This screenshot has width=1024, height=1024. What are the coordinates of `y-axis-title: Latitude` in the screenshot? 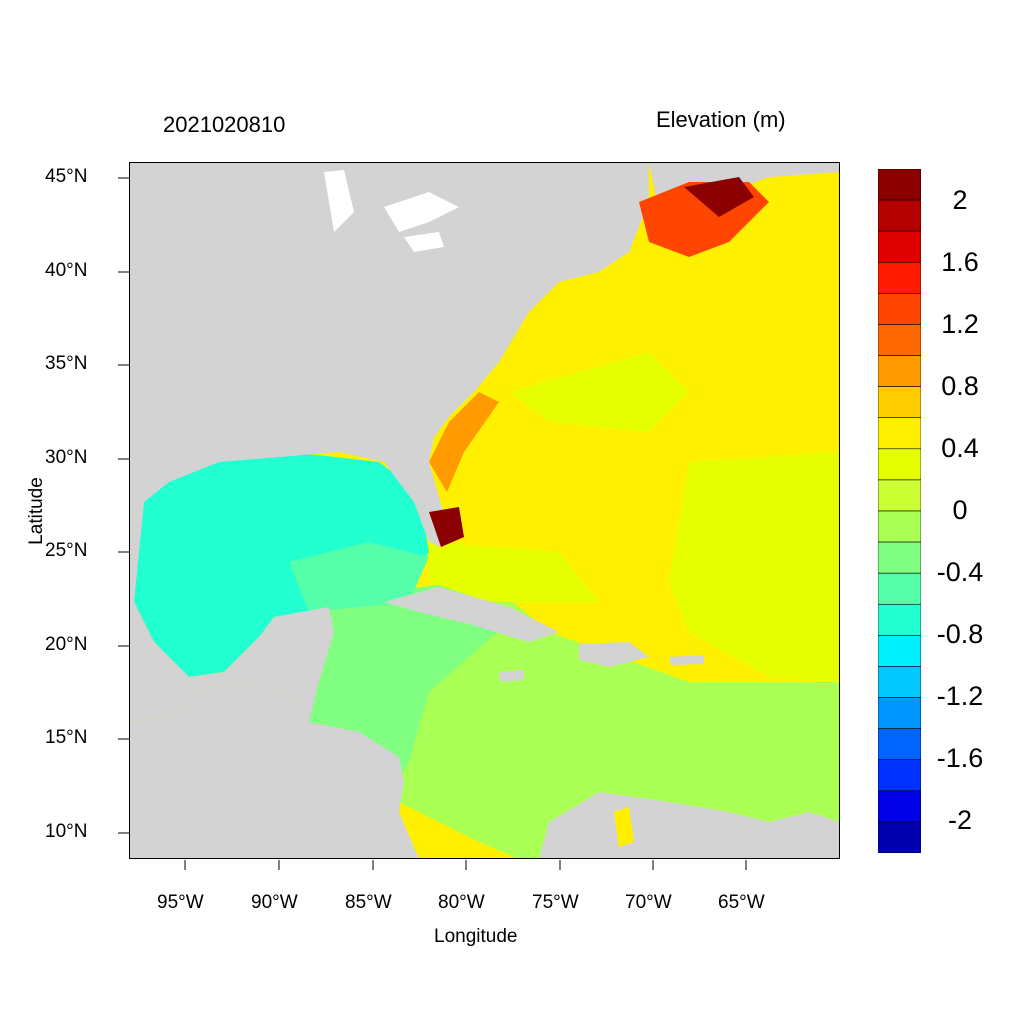 It's located at (36, 511).